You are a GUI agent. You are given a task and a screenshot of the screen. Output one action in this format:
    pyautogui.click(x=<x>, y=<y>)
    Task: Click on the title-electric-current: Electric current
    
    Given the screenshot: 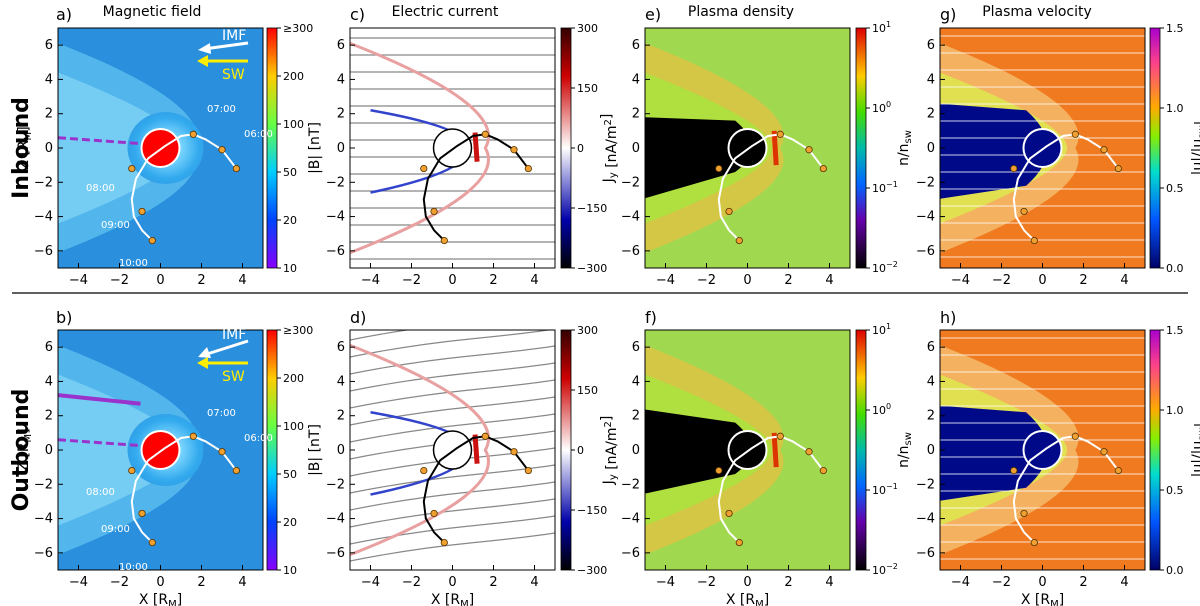 What is the action you would take?
    pyautogui.click(x=445, y=12)
    